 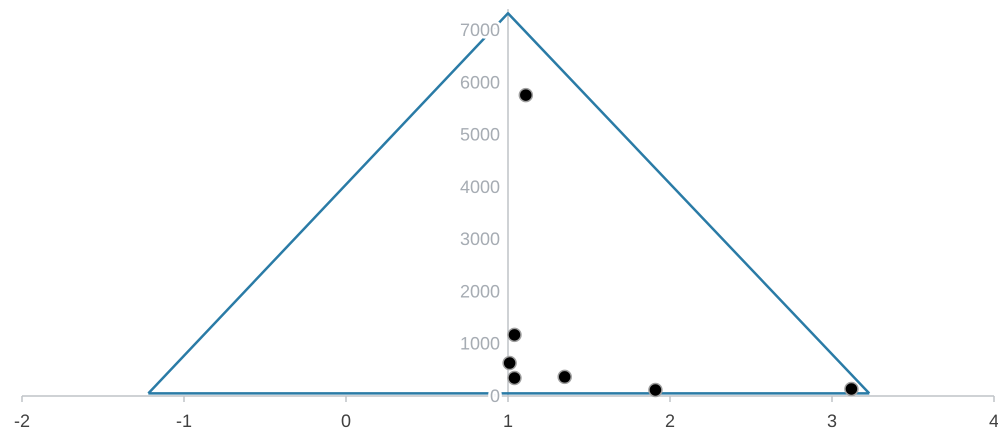 What do you see at coordinates (993, 421) in the screenshot?
I see `x-tick-label: 4` at bounding box center [993, 421].